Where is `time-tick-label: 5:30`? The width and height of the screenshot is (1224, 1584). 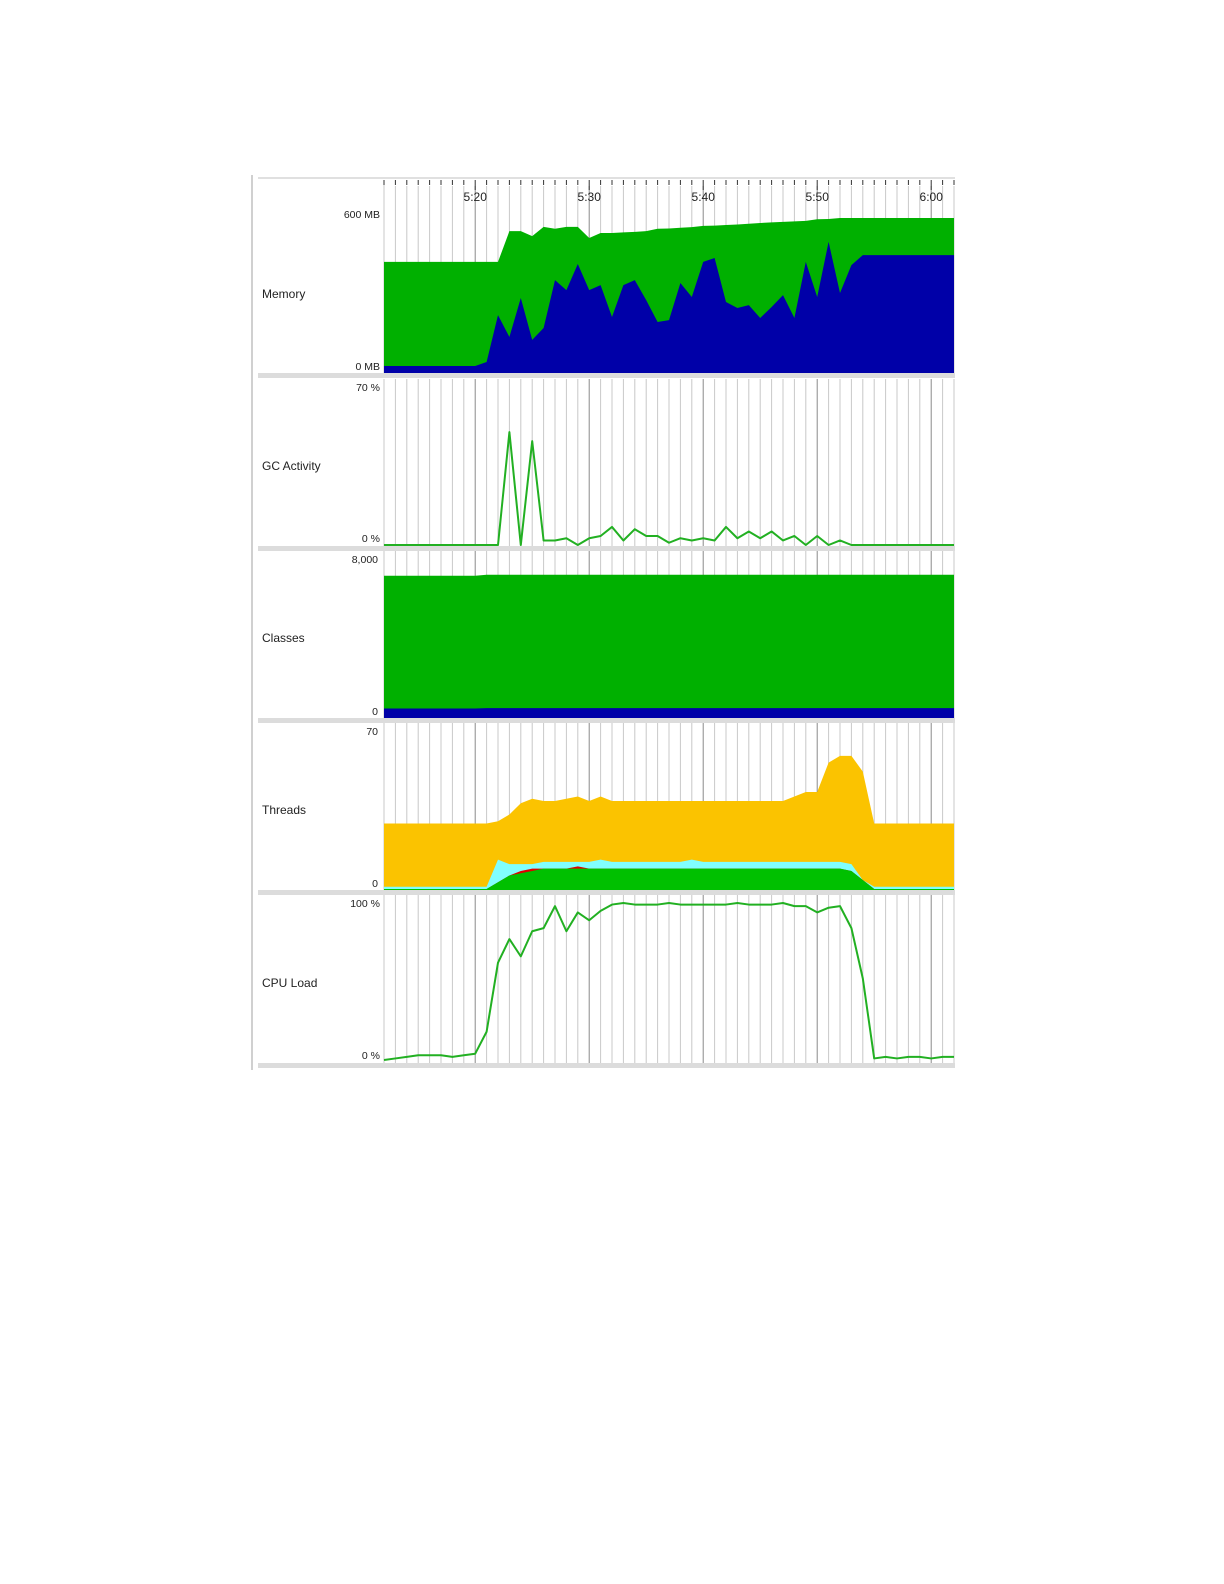
time-tick-label: 5:30 is located at coordinates (590, 197).